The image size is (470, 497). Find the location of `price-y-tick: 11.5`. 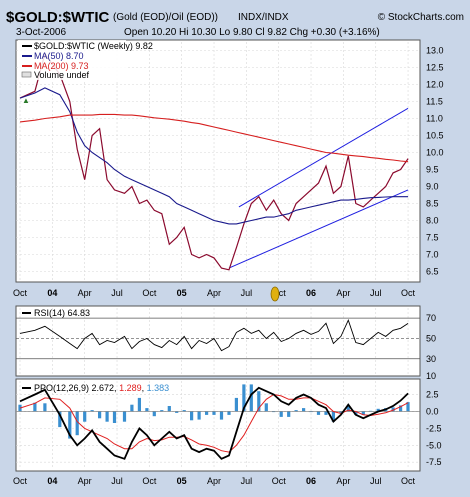

price-y-tick: 11.5 is located at coordinates (434, 102).